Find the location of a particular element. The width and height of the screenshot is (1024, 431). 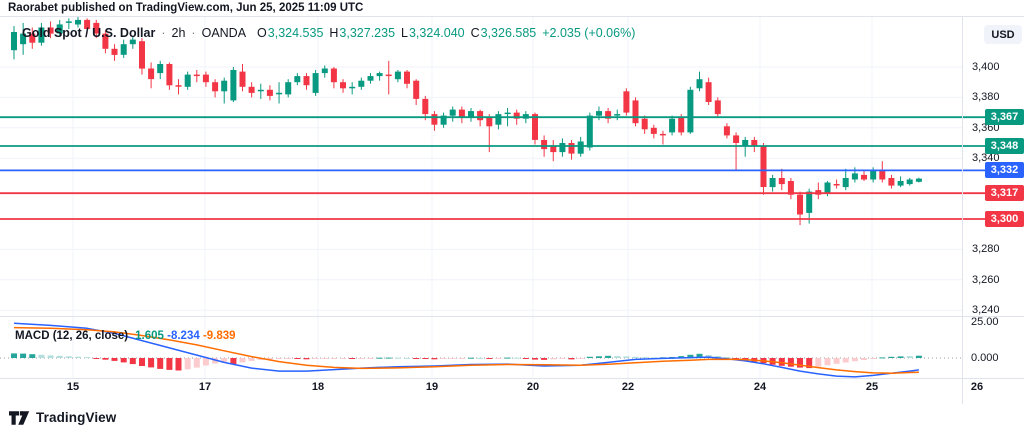

currency-button: USD is located at coordinates (1003, 34).